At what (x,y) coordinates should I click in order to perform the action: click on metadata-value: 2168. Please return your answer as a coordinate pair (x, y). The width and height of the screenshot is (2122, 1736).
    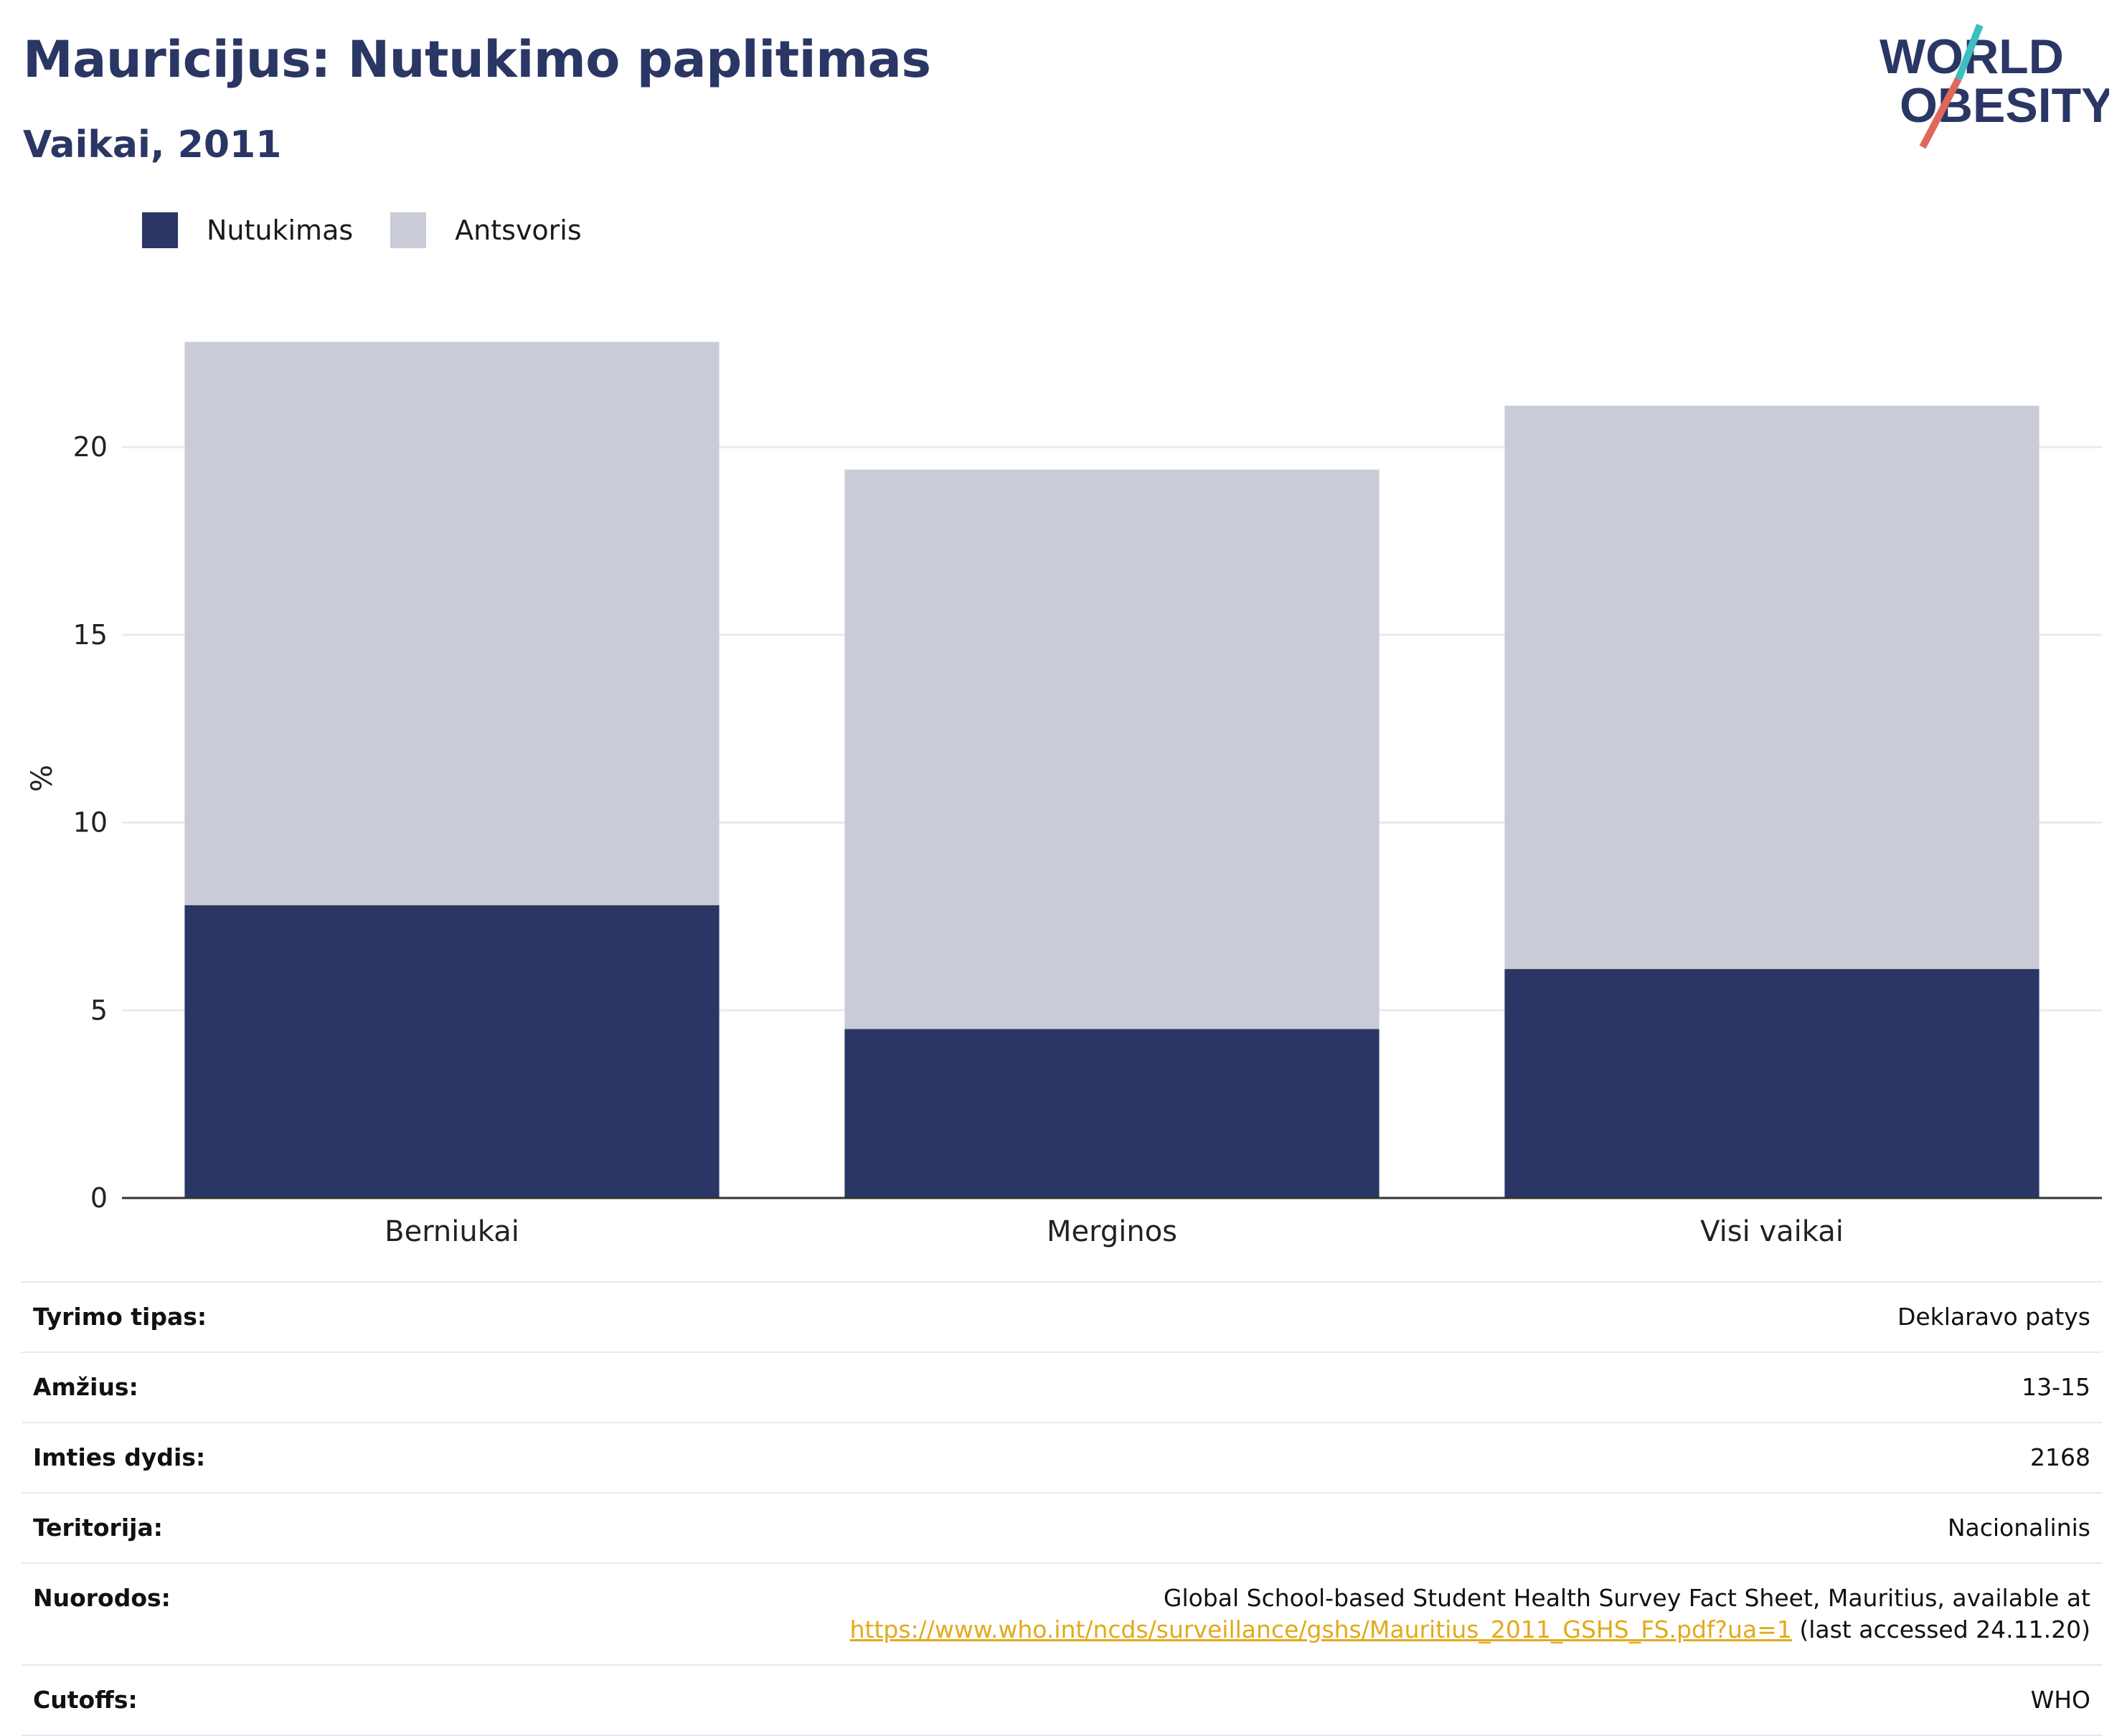
    Looking at the image, I should click on (2060, 1457).